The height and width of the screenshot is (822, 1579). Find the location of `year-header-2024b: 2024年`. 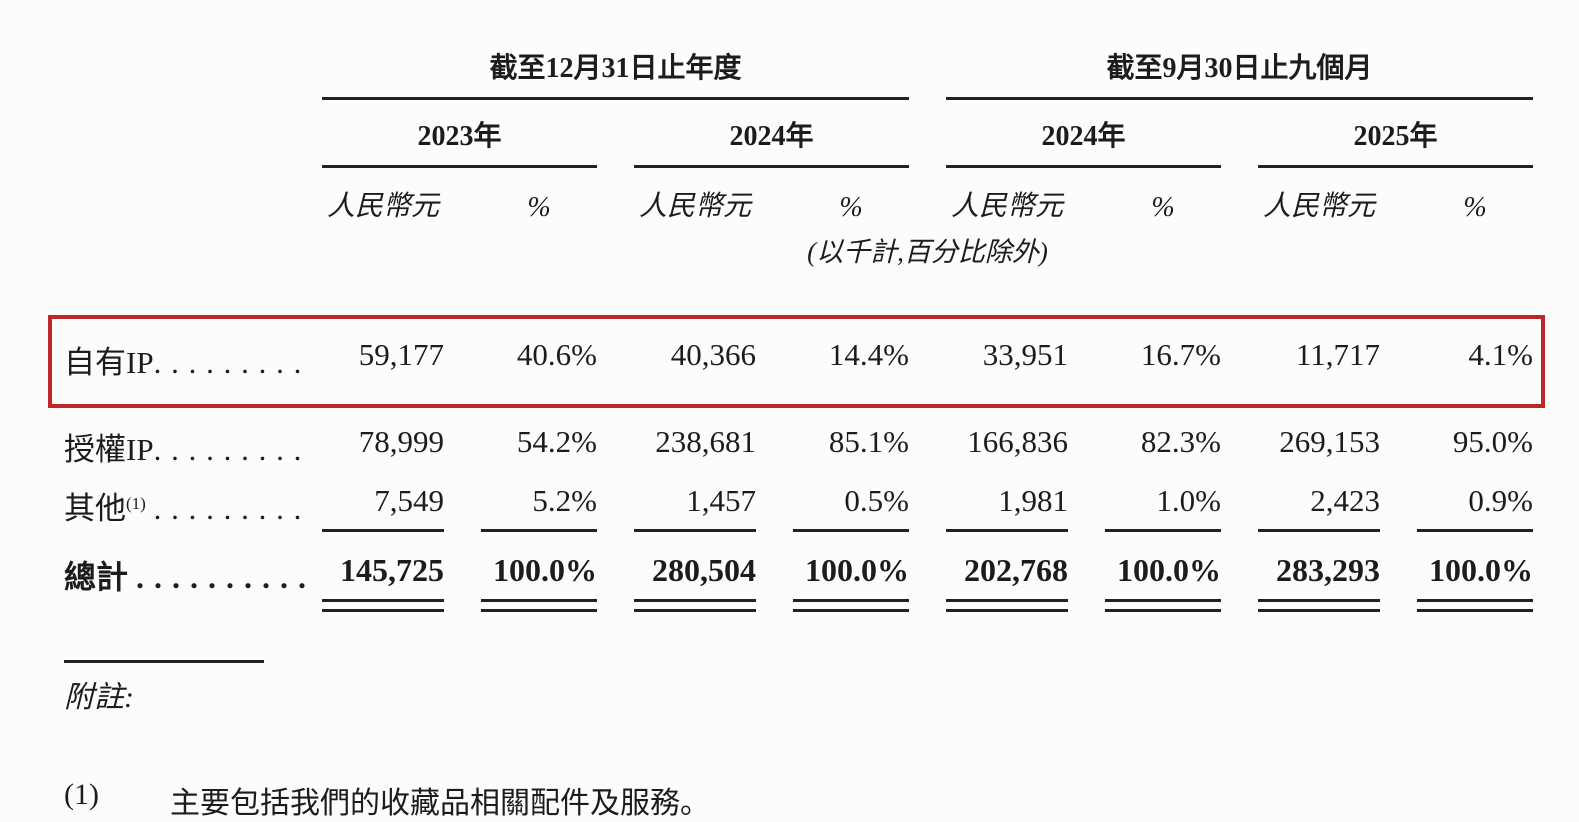

year-header-2024b: 2024年 is located at coordinates (1083, 141).